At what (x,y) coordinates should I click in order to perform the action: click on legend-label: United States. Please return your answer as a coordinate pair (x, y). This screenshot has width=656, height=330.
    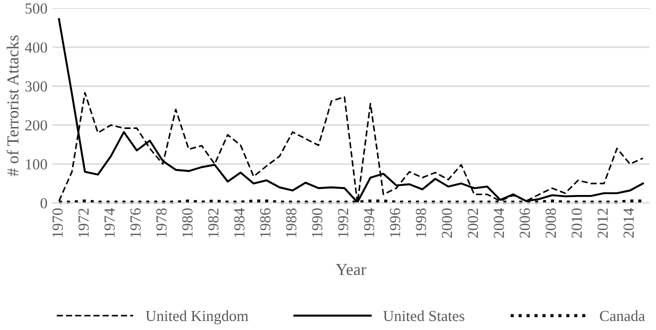
    Looking at the image, I should click on (423, 316).